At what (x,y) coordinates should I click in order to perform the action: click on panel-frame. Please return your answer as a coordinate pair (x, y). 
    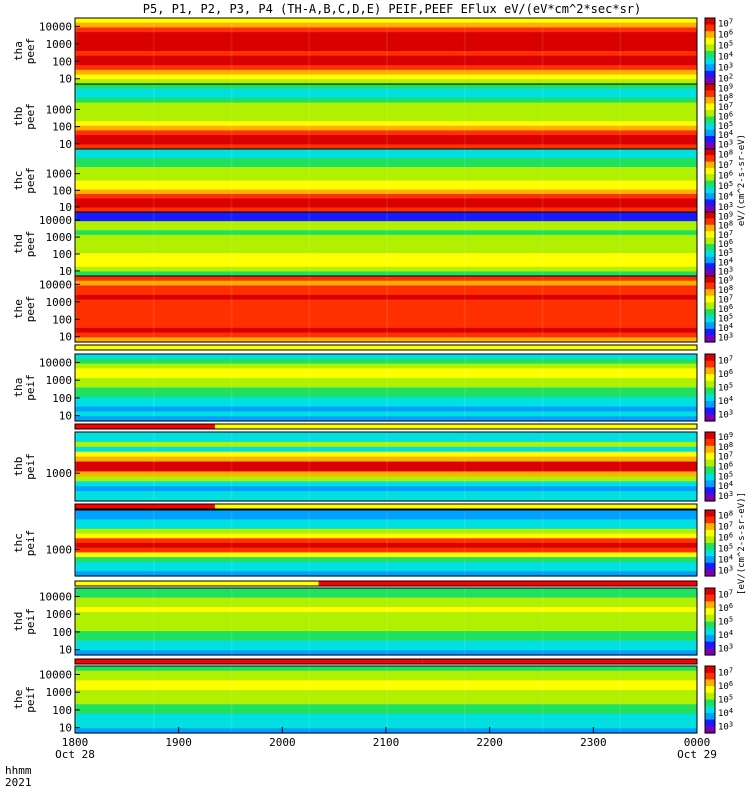
    Looking at the image, I should click on (386, 309).